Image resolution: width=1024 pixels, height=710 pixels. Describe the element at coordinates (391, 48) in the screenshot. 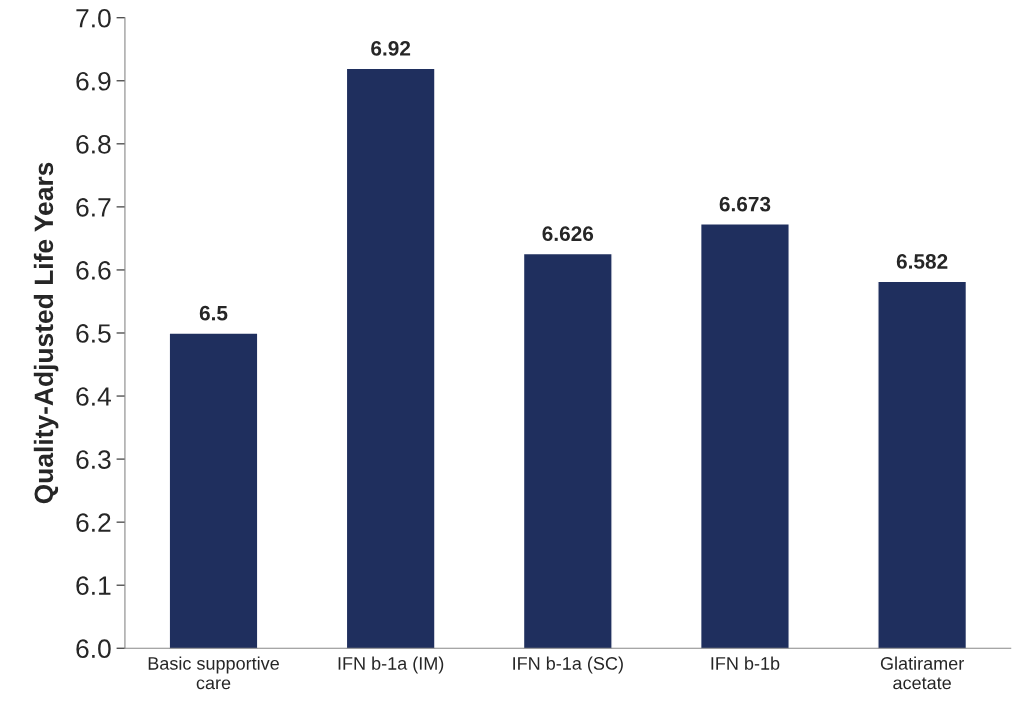

I see `data-label: 6.92` at that location.